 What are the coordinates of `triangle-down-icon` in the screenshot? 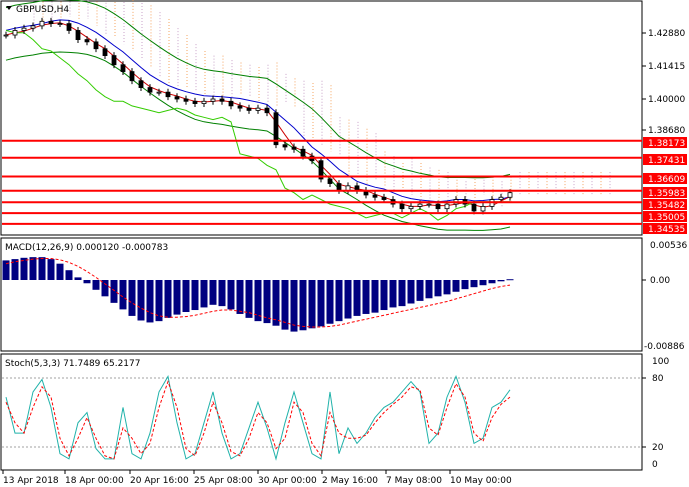 It's located at (9, 8).